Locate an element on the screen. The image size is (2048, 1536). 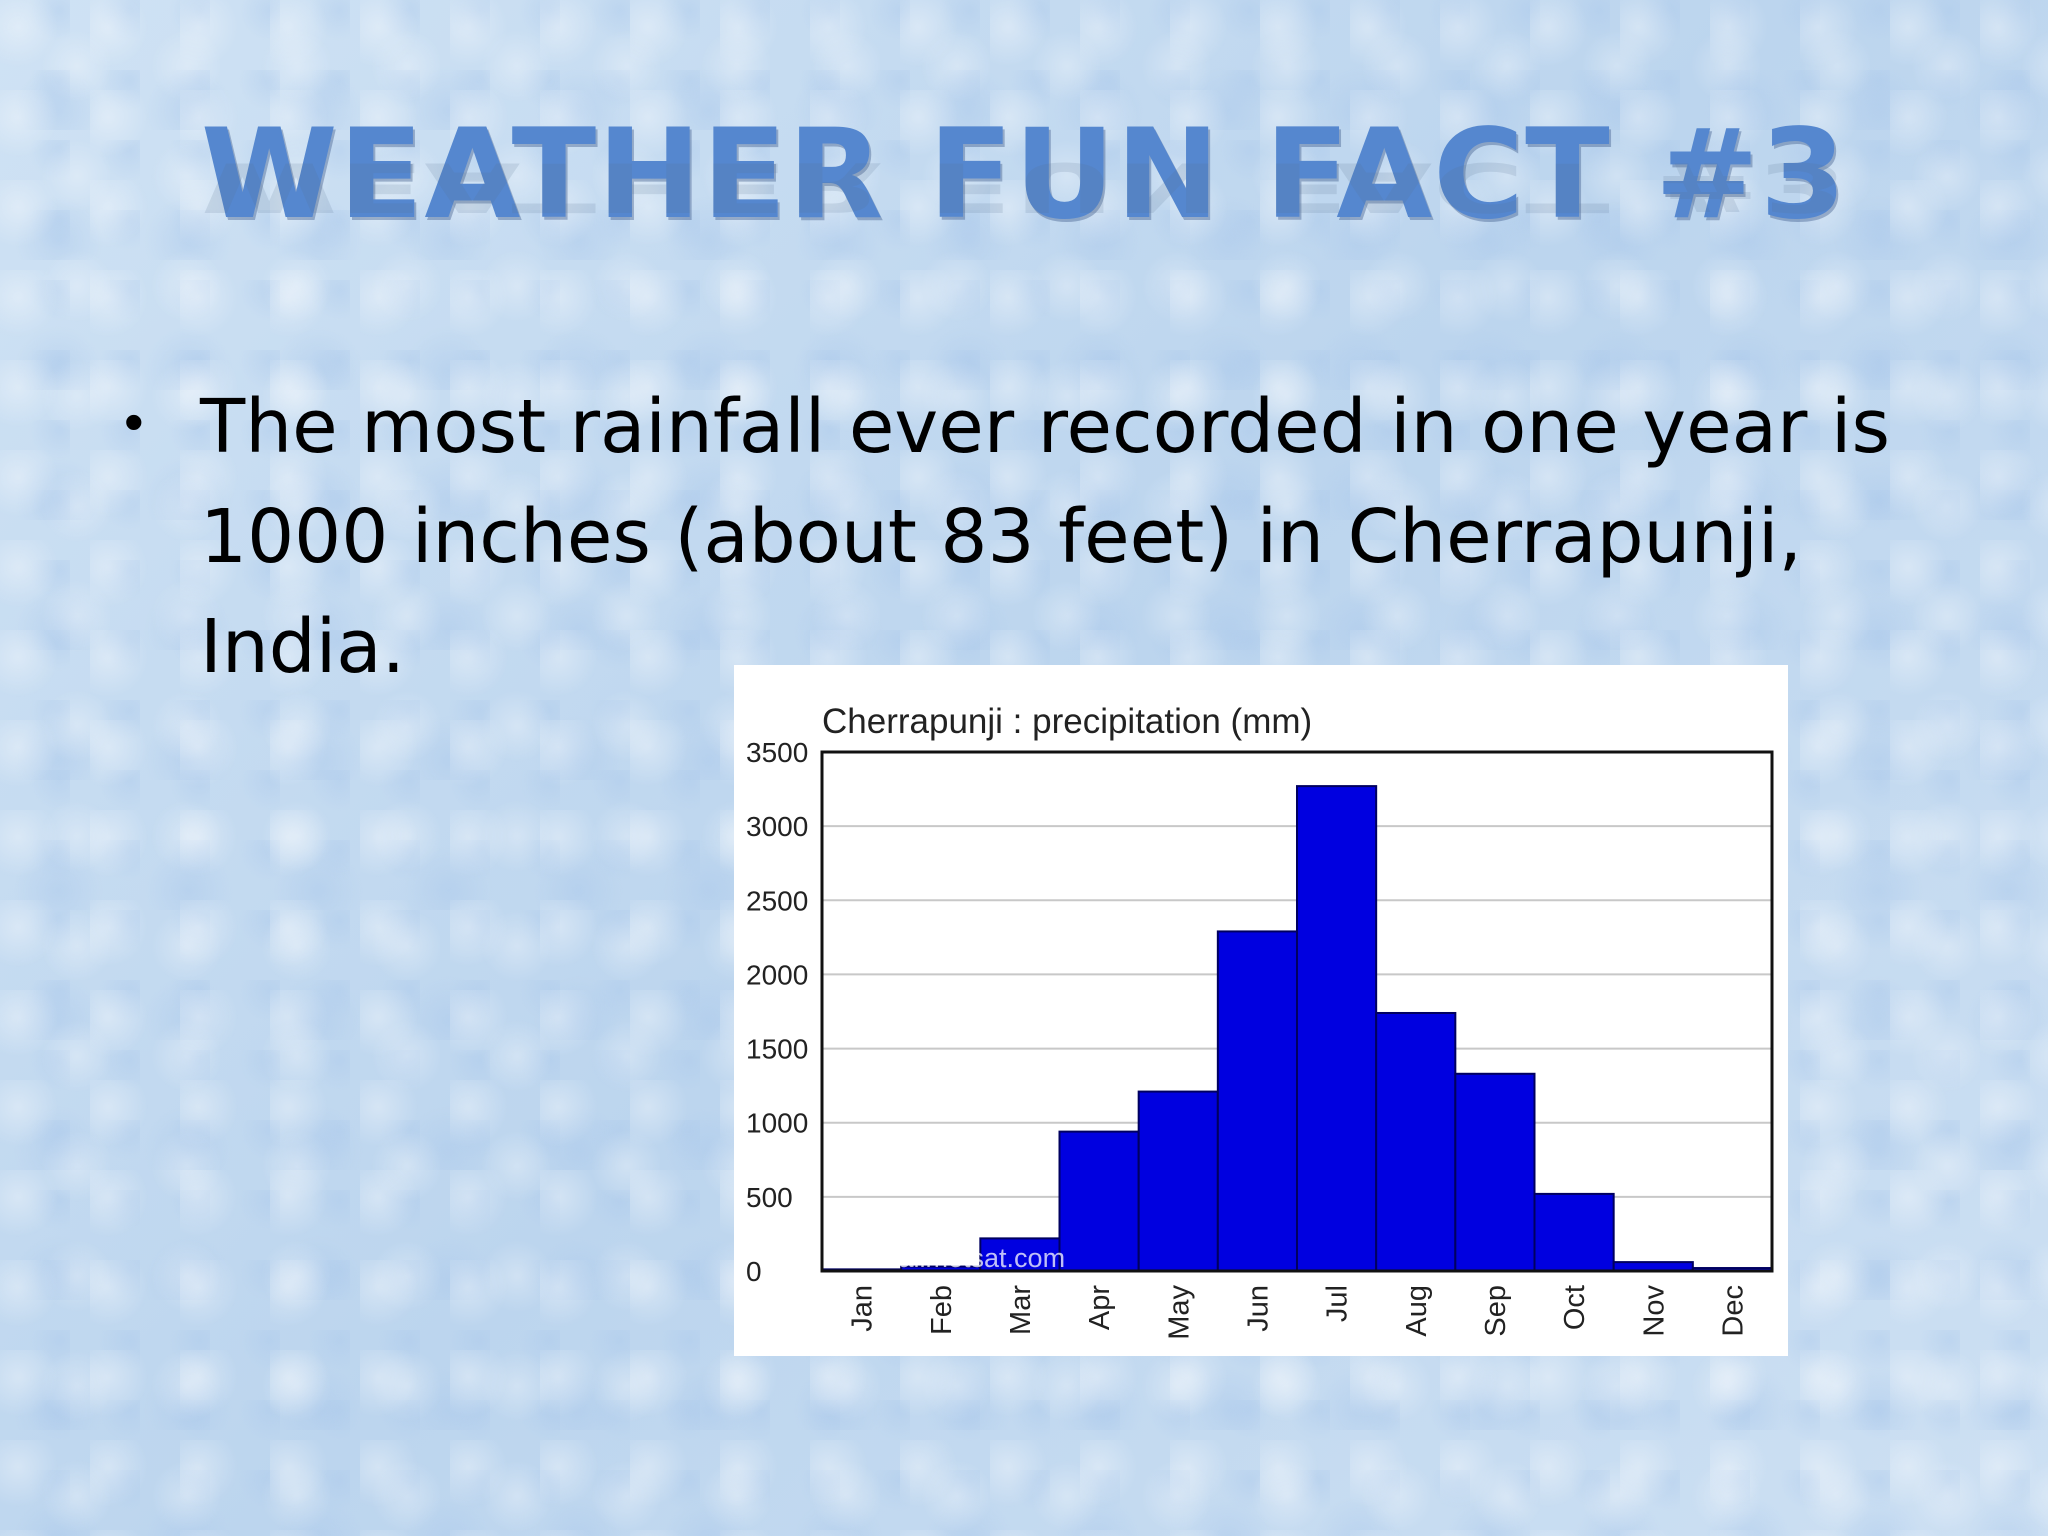
x-category-label: Mar is located at coordinates (1021, 1310).